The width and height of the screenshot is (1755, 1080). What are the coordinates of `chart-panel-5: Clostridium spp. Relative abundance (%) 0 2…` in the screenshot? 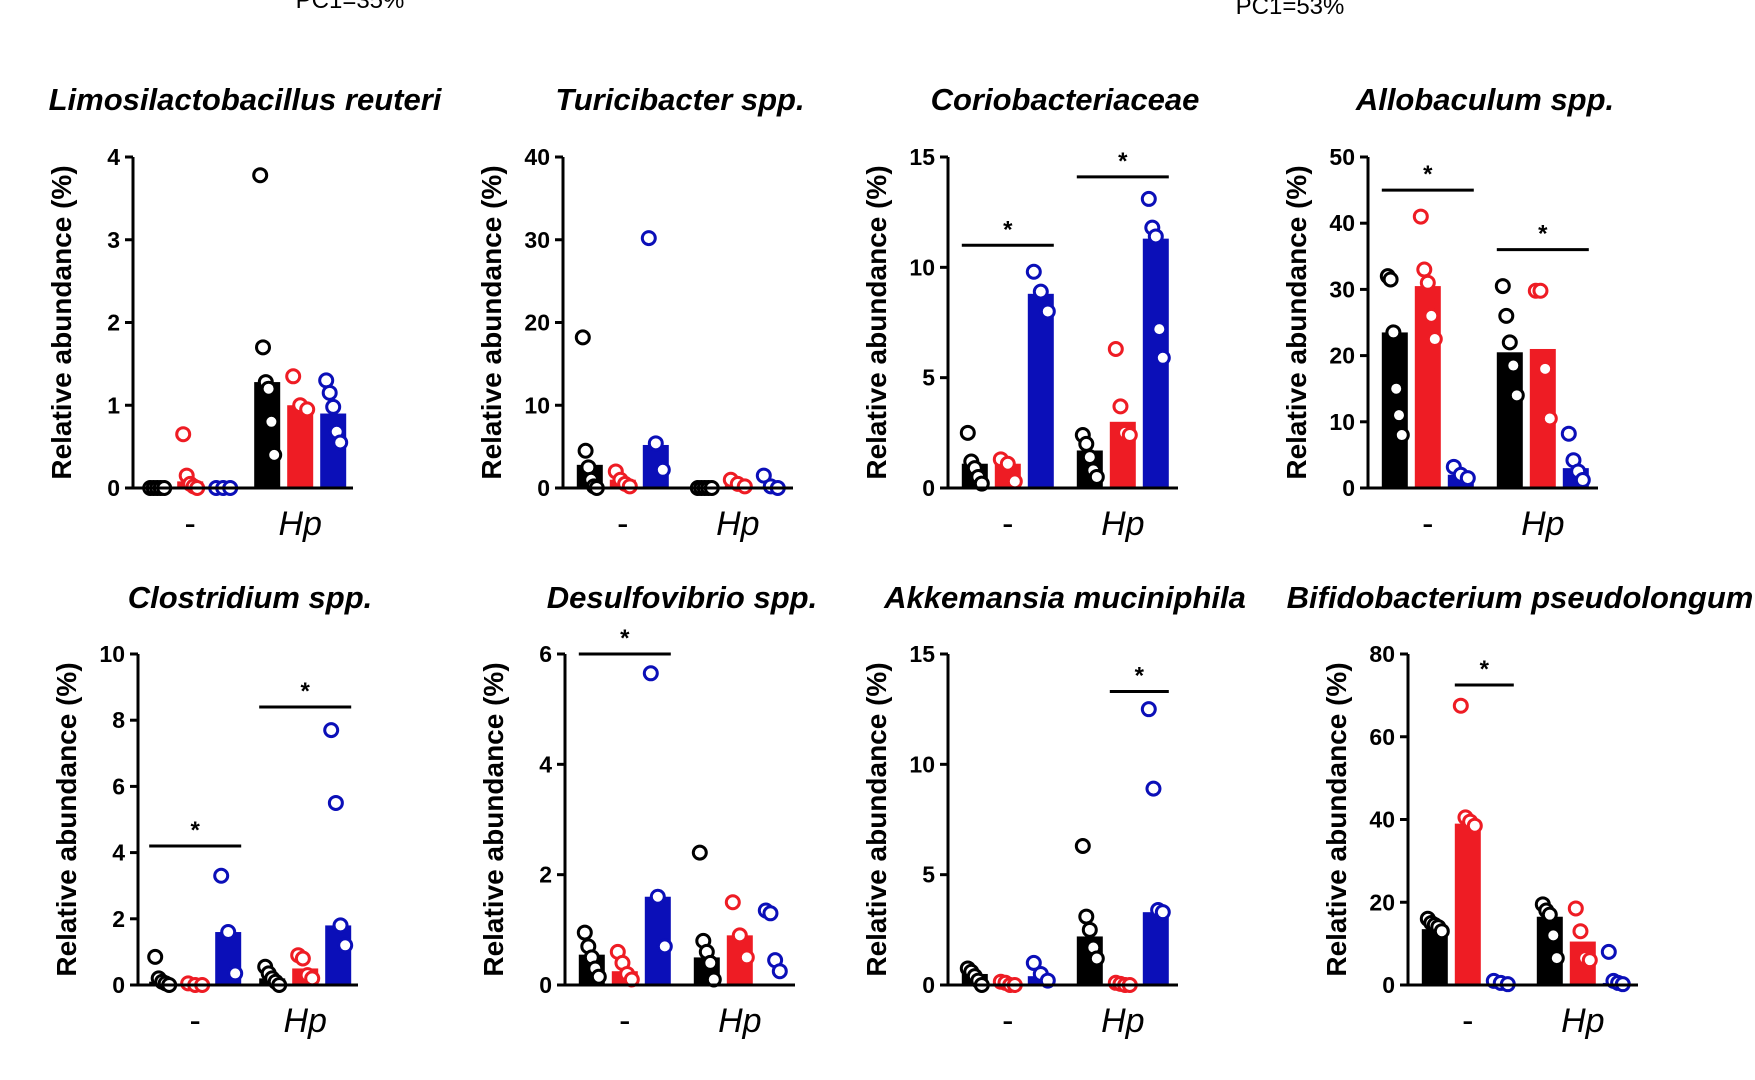 It's located at (211, 810).